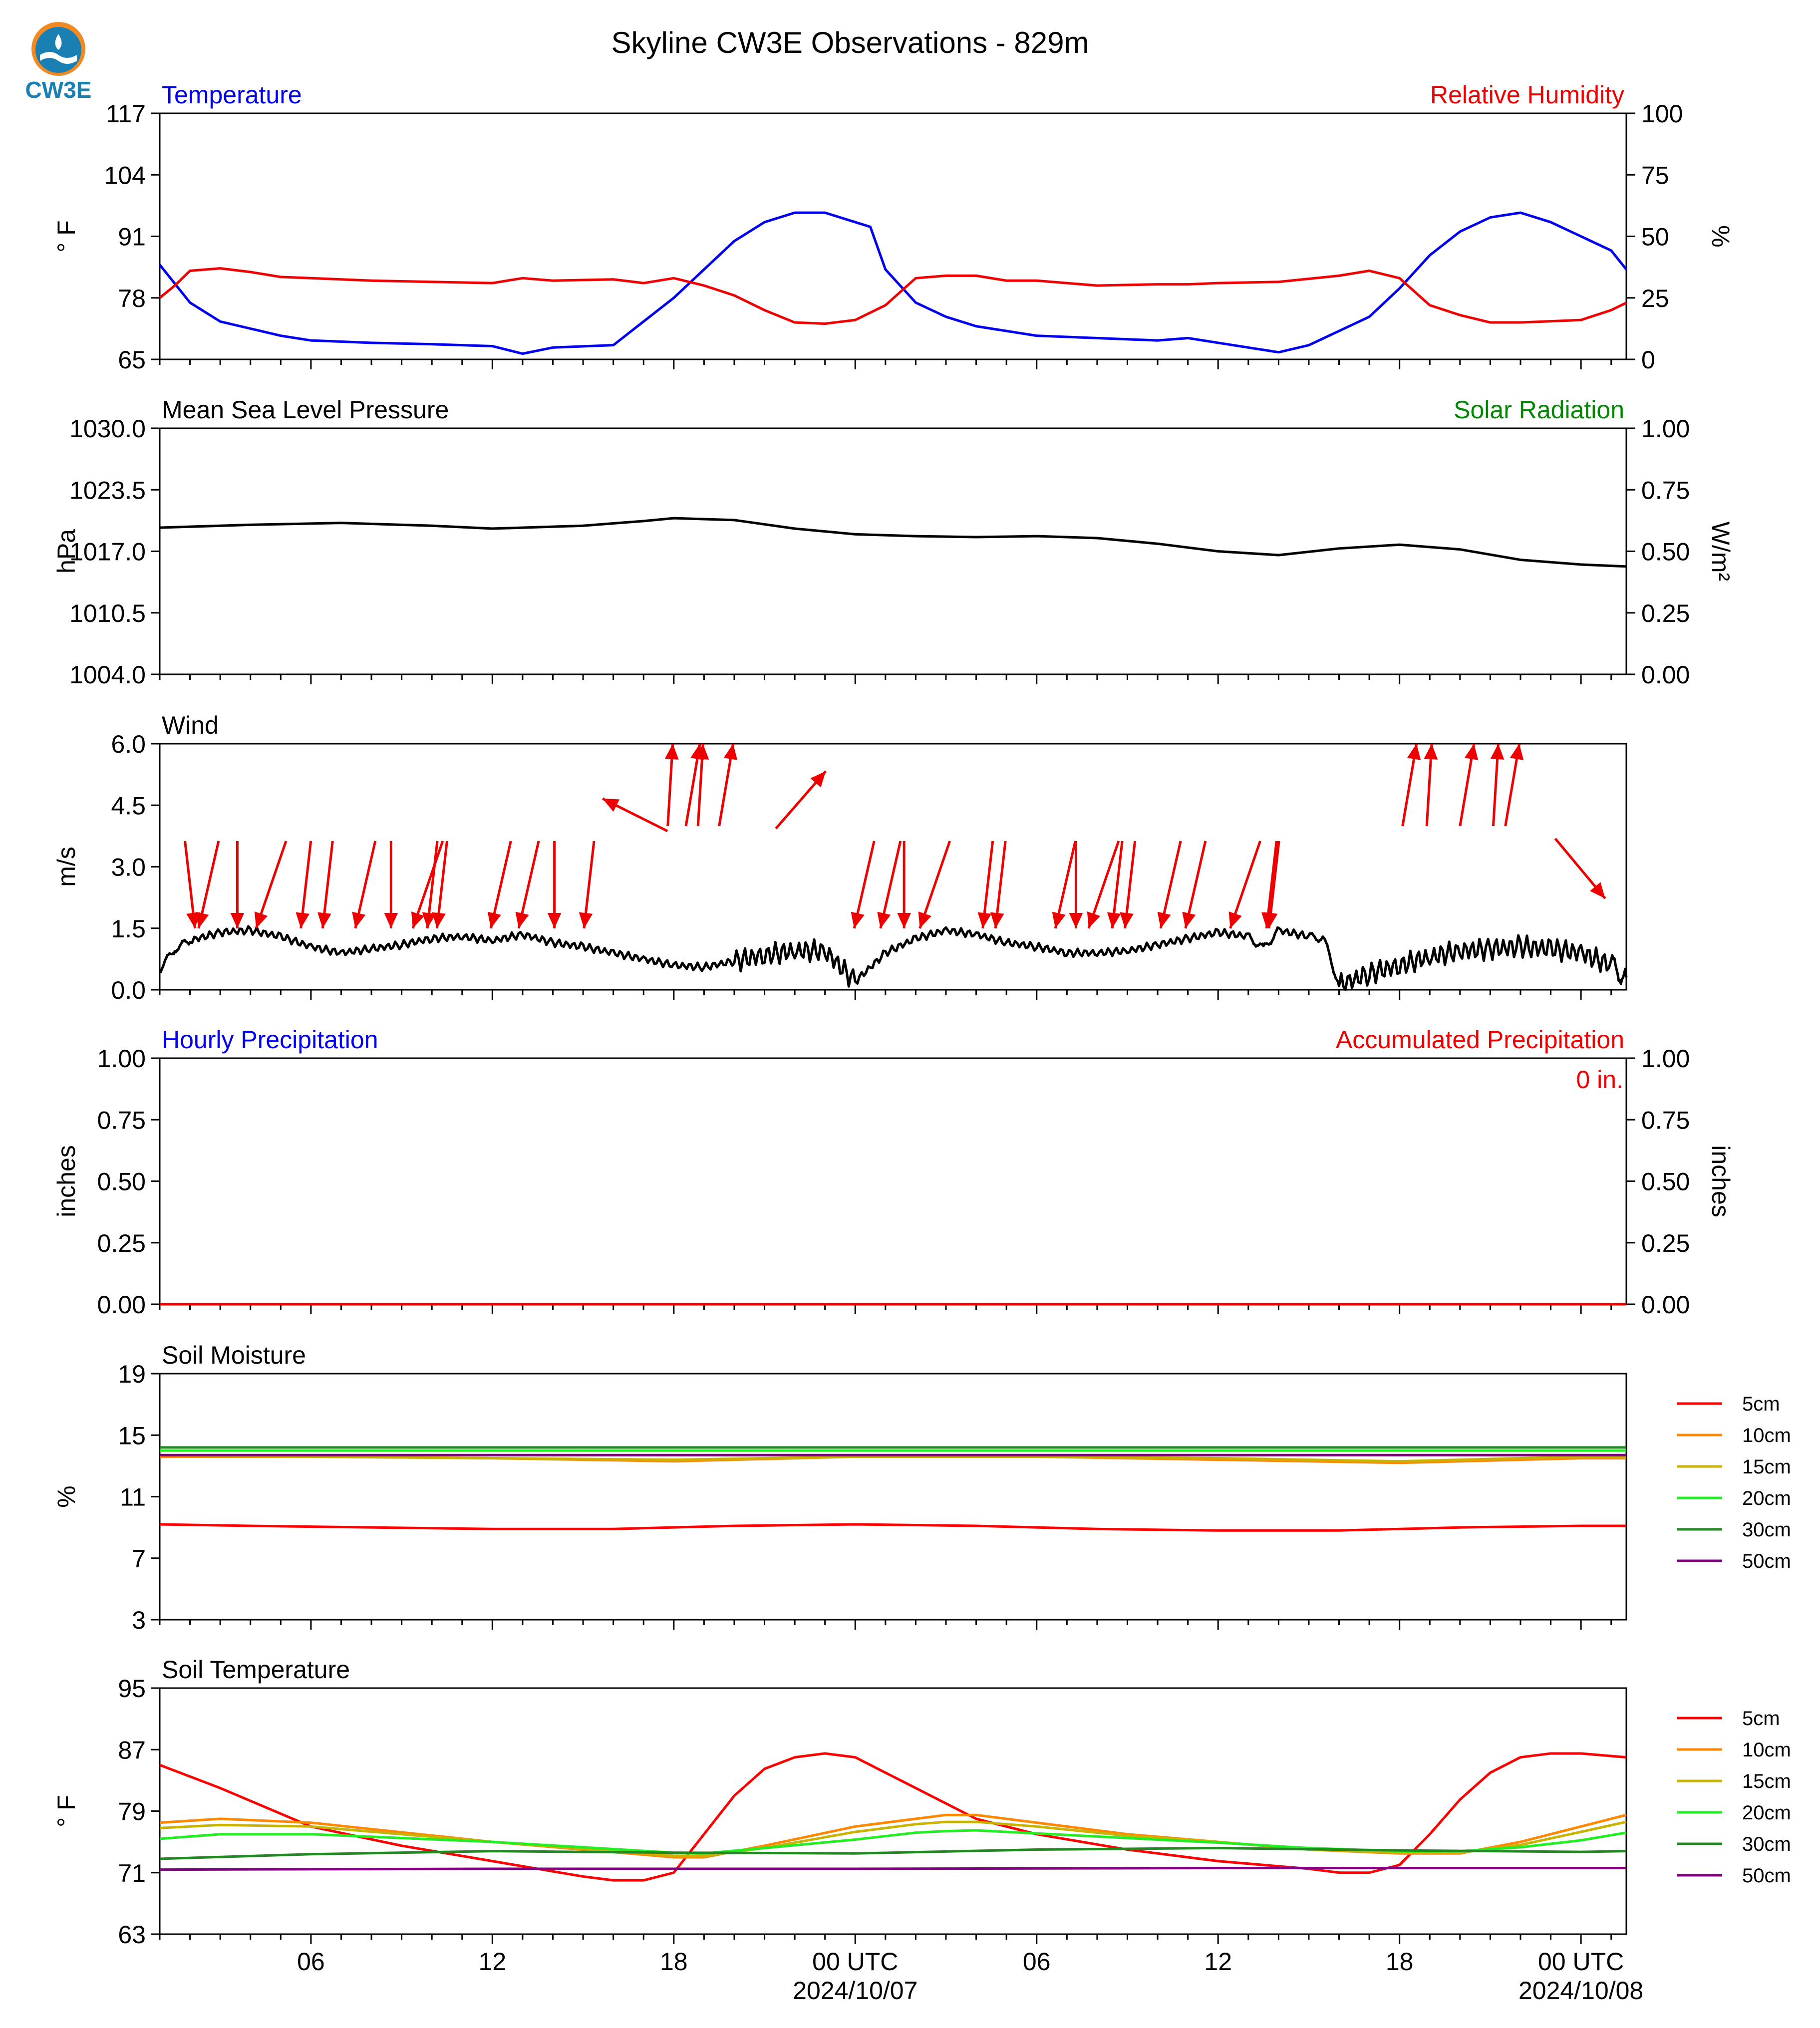 This screenshot has height=2028, width=1820. What do you see at coordinates (1655, 237) in the screenshot?
I see `y2-tick-label: 50` at bounding box center [1655, 237].